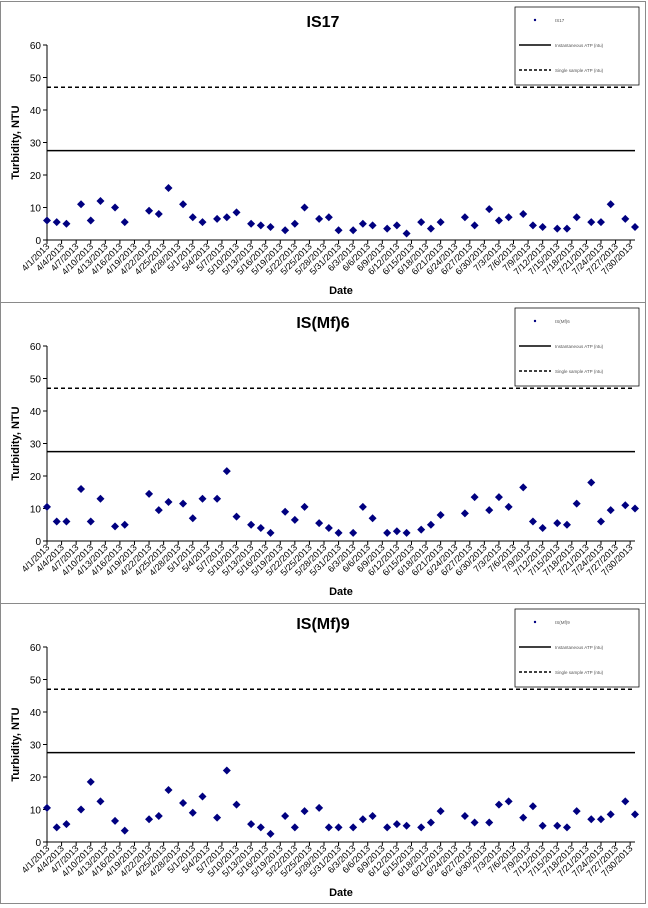  Describe the element at coordinates (38, 843) in the screenshot. I see `y-tick-label: 0` at that location.